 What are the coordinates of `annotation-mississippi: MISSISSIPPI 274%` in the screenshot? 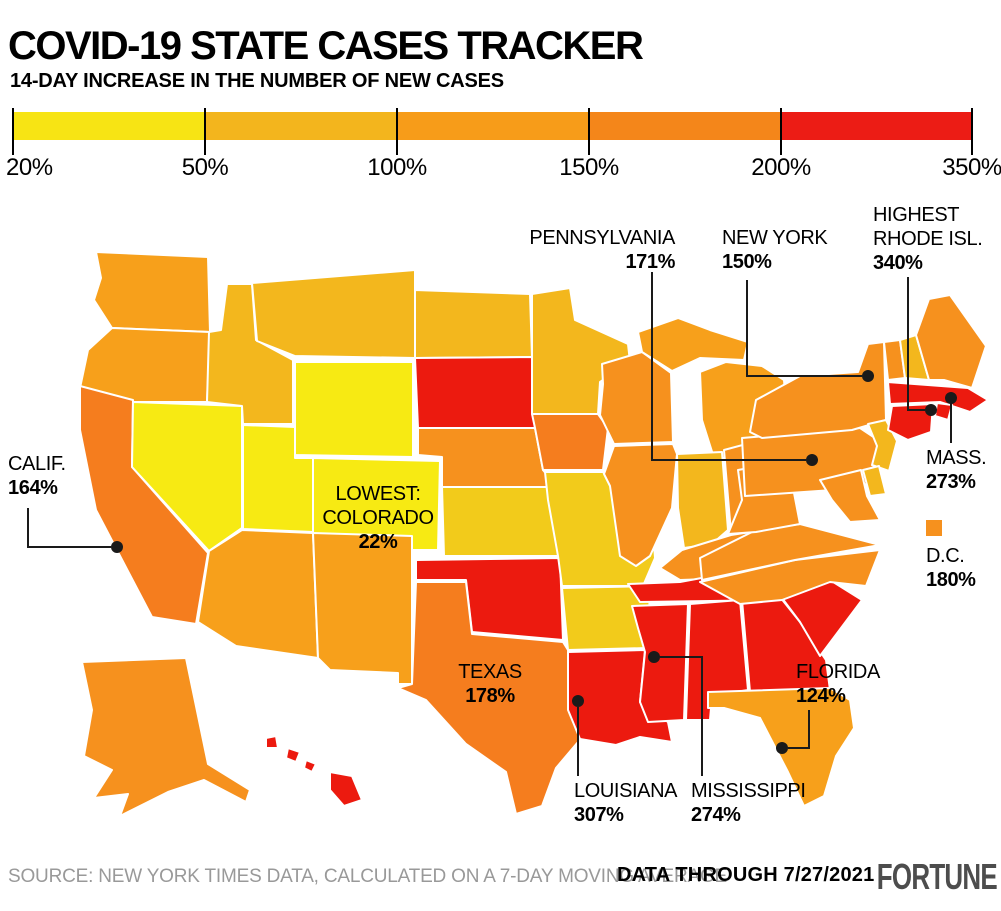 It's located at (748, 803).